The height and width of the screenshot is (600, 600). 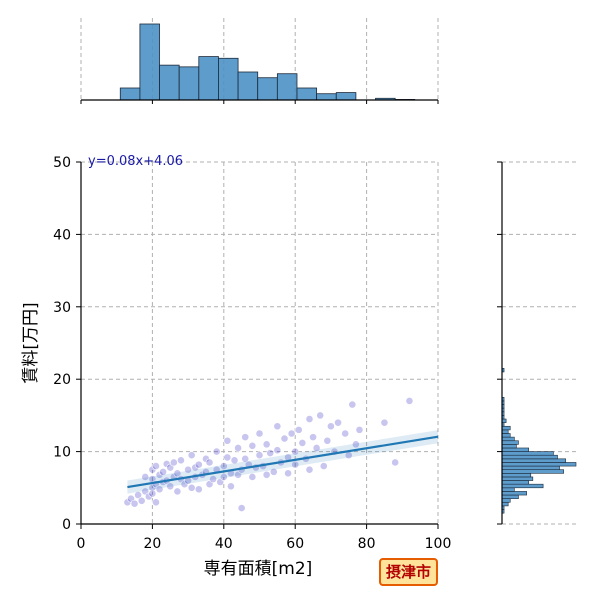 I want to click on y-tick-label: 30, so click(x=62, y=308).